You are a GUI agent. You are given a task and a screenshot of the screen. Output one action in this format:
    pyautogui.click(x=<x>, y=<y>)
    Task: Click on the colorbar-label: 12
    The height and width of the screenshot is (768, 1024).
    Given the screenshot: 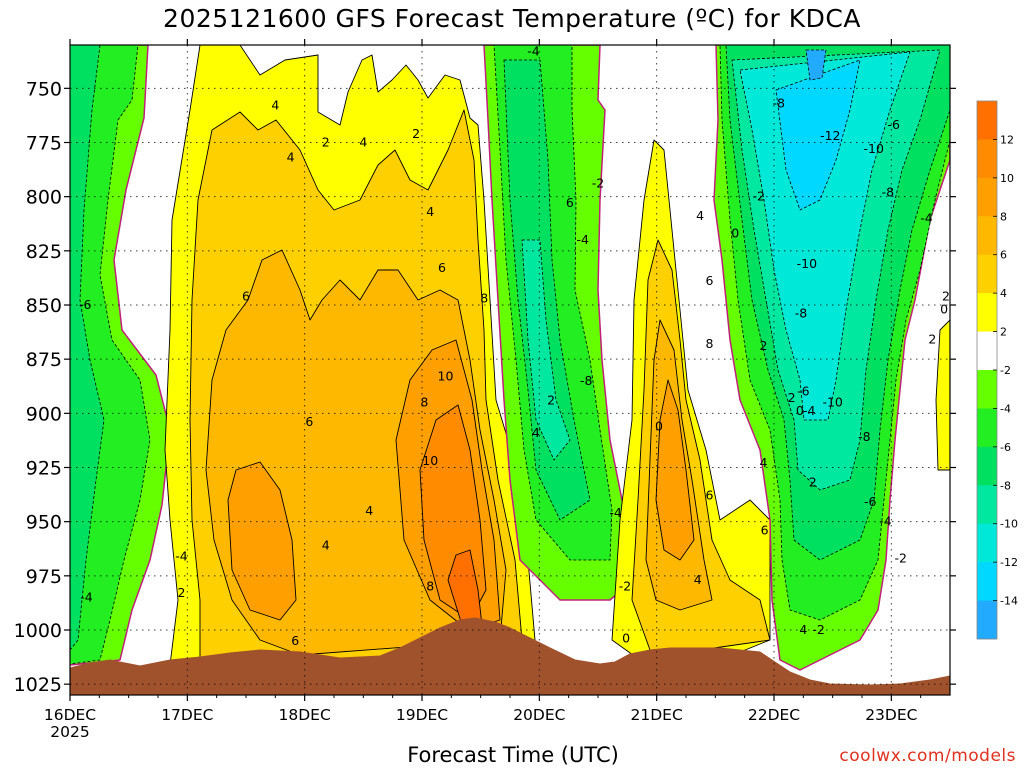 What is the action you would take?
    pyautogui.click(x=1007, y=139)
    